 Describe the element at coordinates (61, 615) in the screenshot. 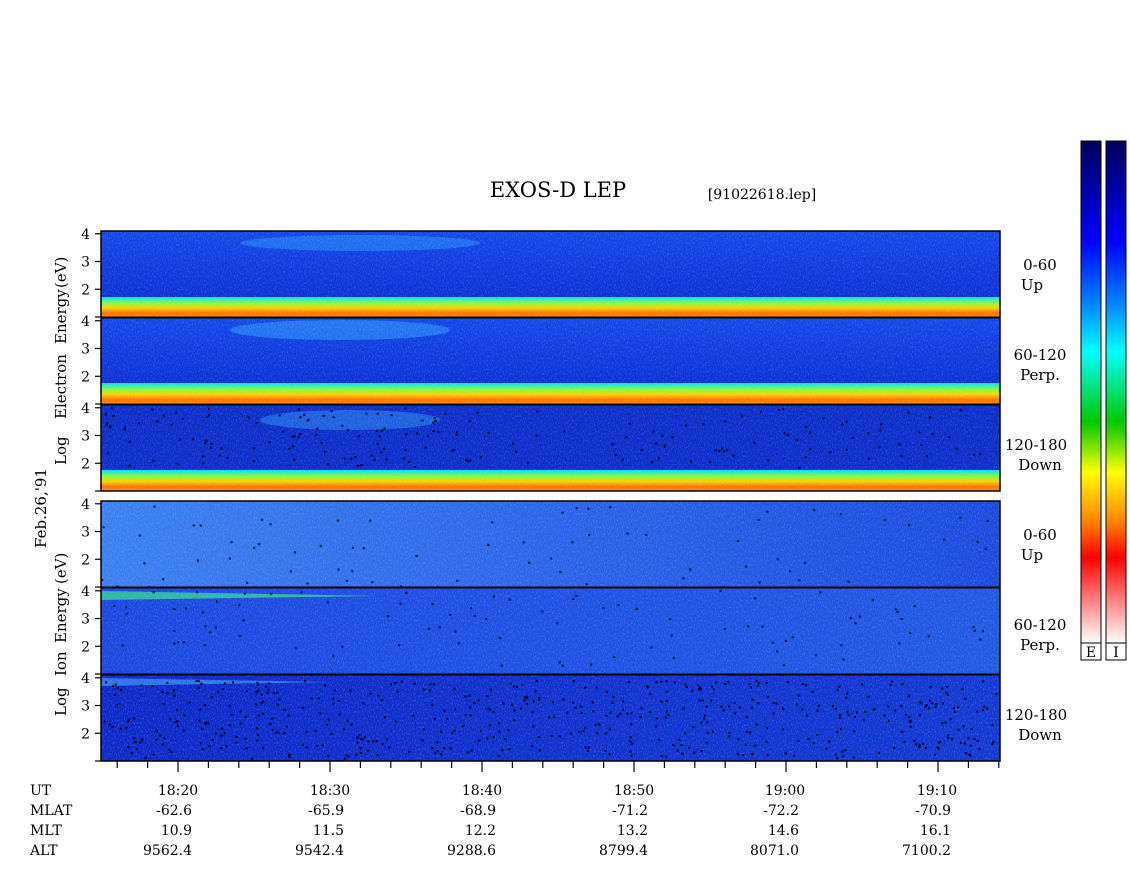

I see `ion-ylabel-energy: Energy` at that location.